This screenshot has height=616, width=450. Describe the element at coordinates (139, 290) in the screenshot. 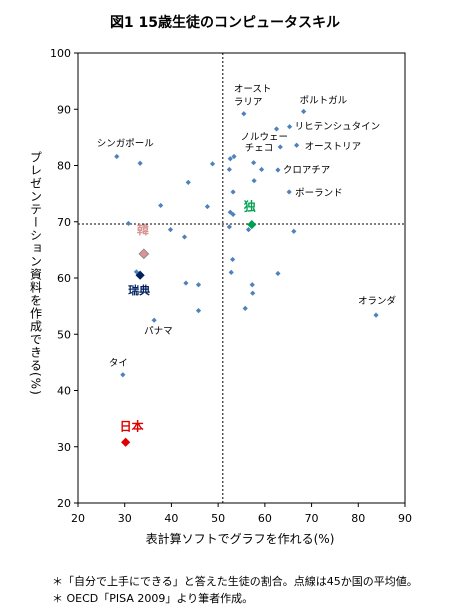

I see `point-label: 瑞典` at that location.